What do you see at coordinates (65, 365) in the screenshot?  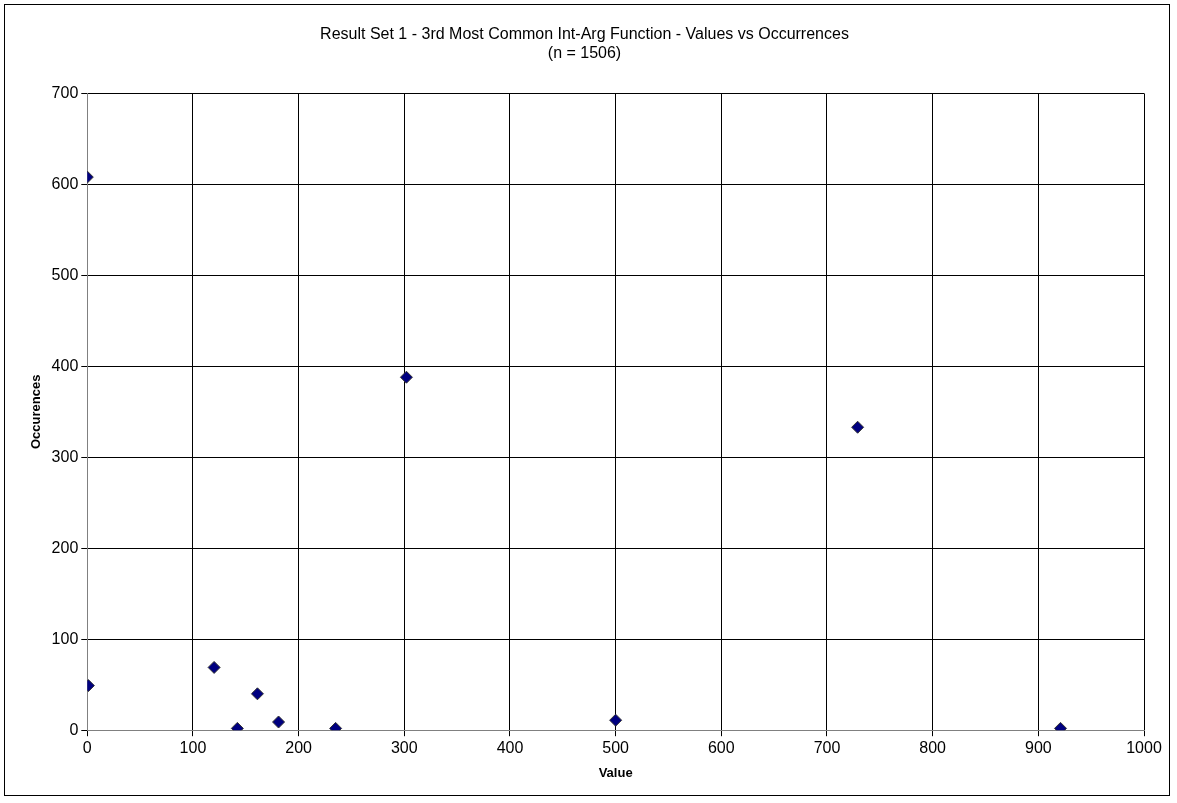 I see `y-tick-label: 400` at bounding box center [65, 365].